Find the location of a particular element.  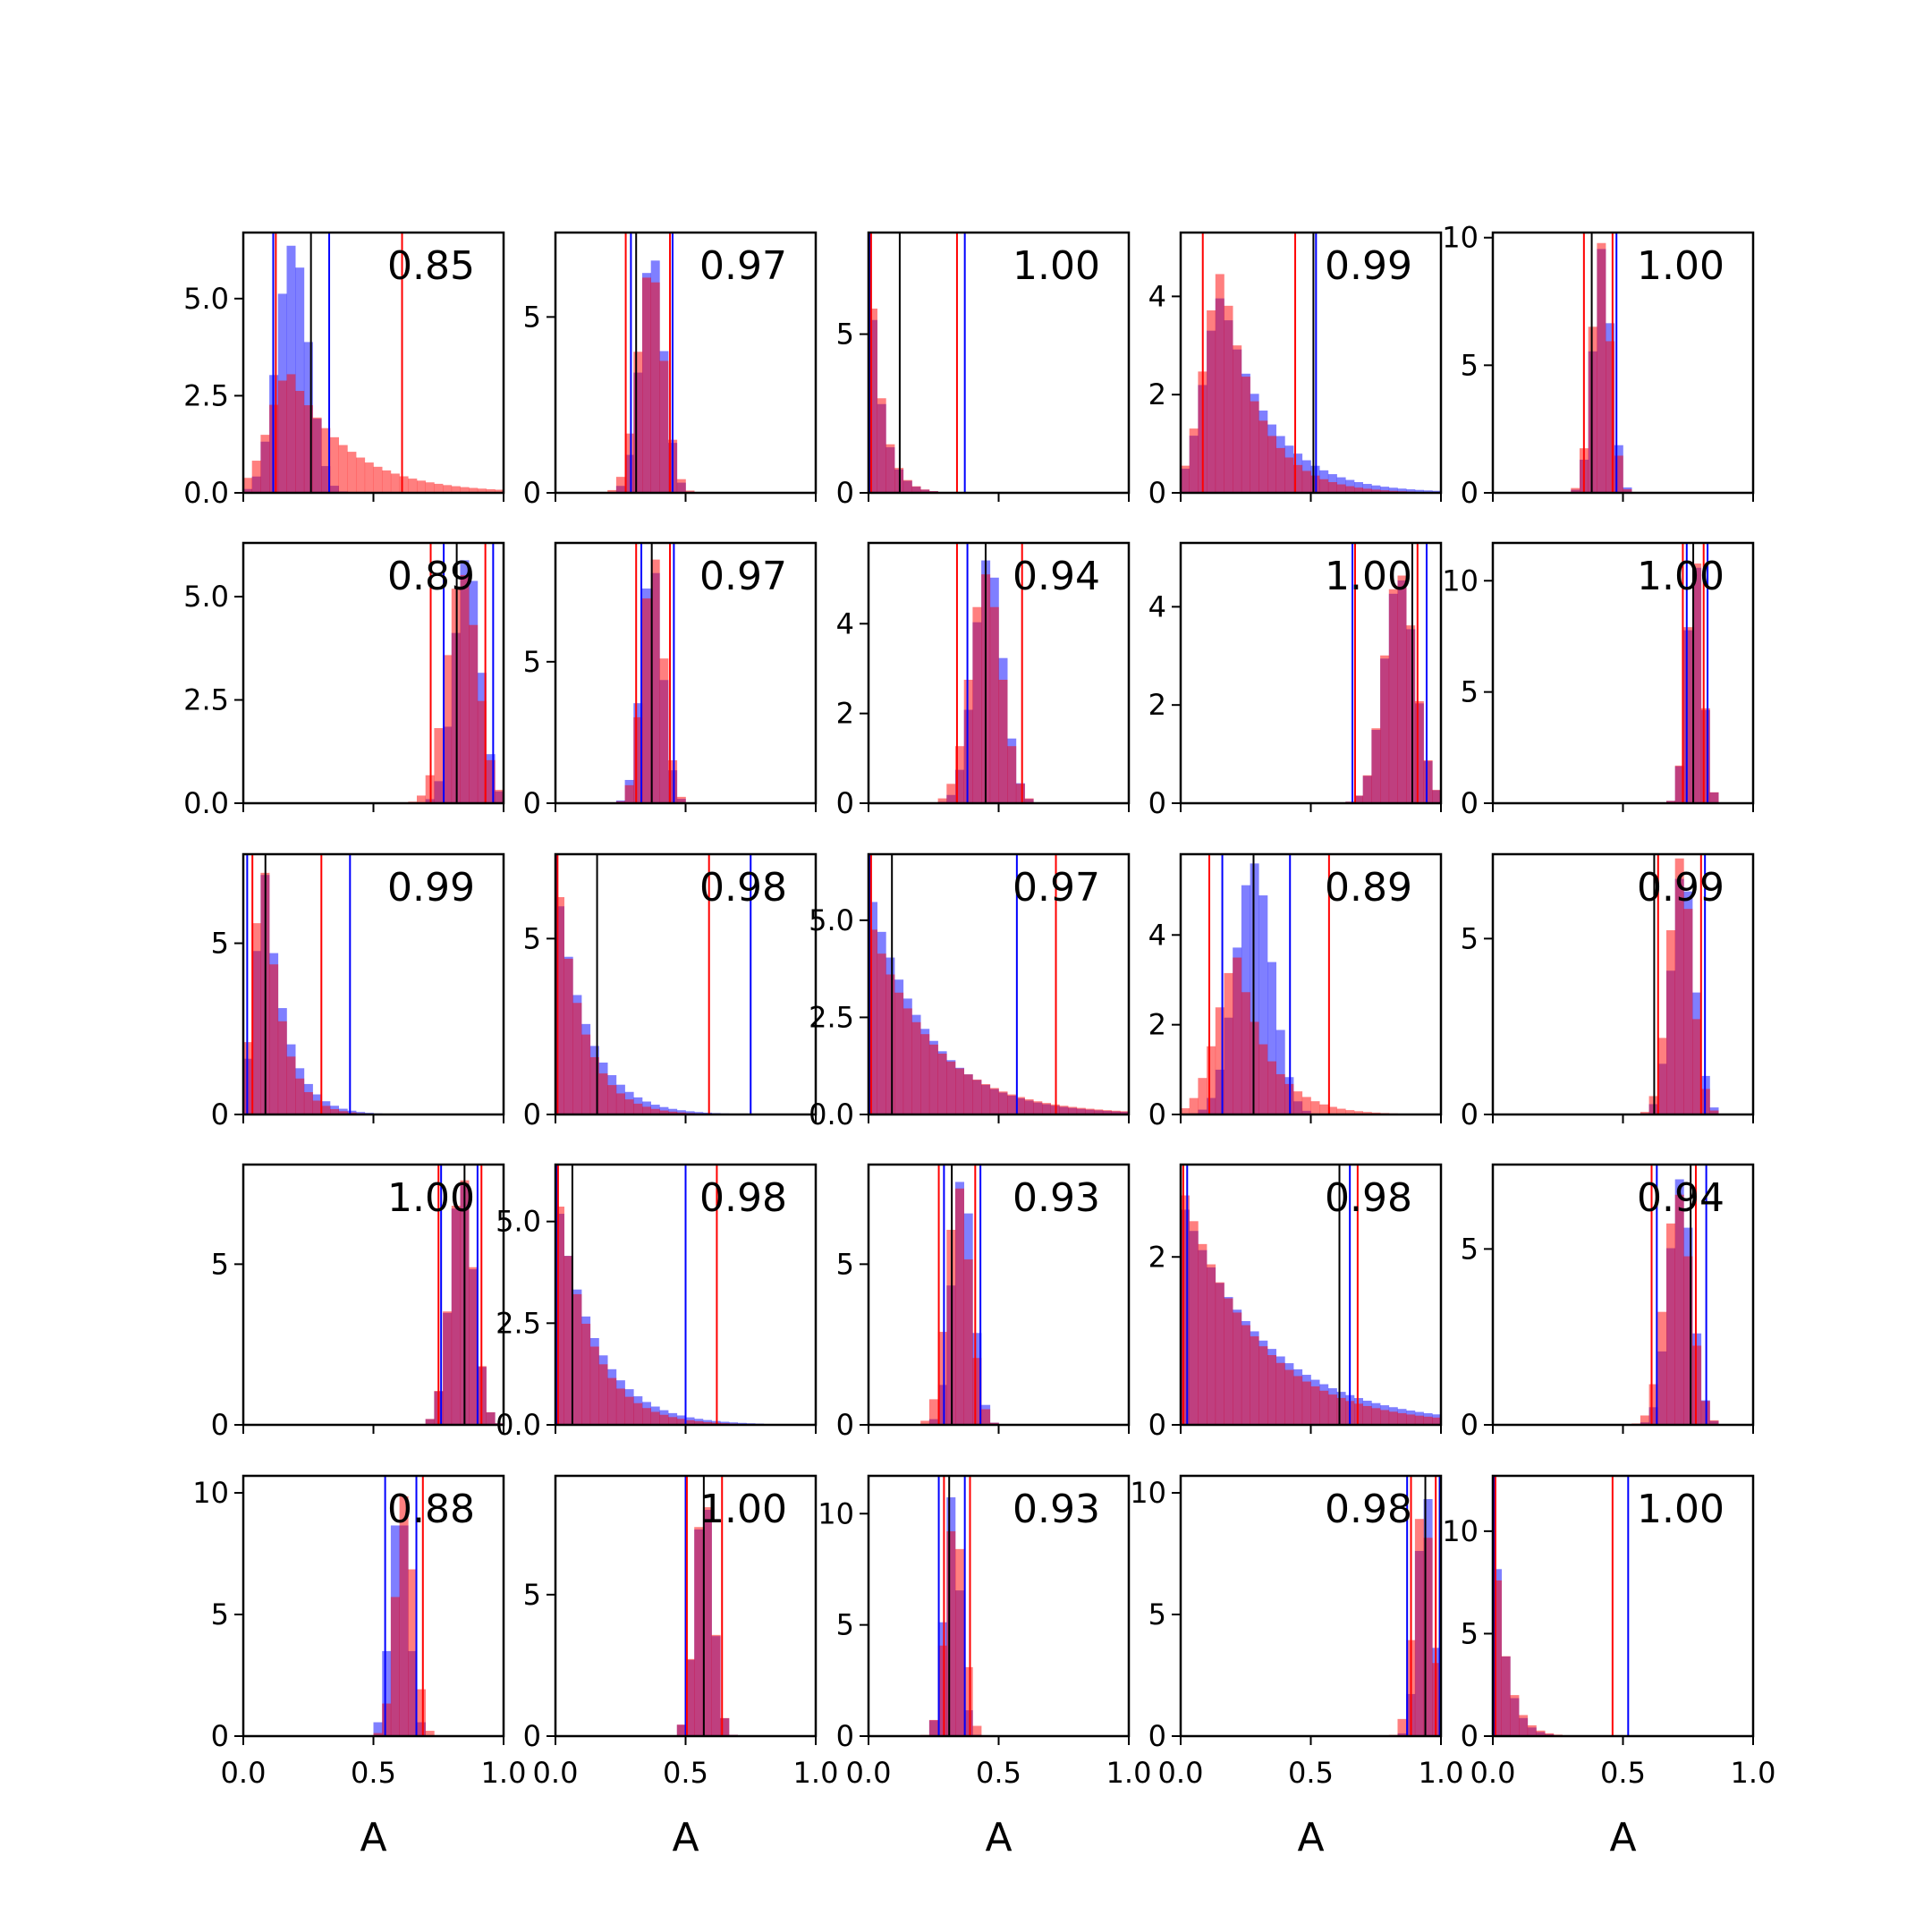

panel-score-label: 0.88 is located at coordinates (431, 1509).